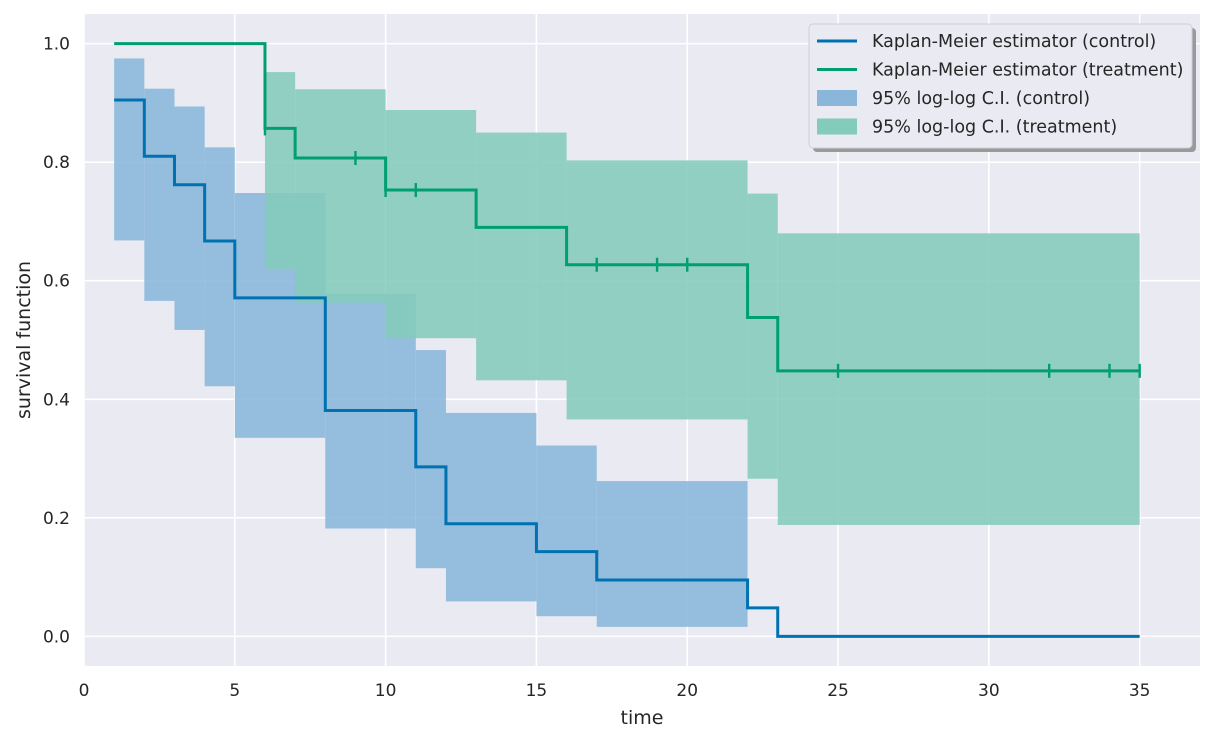 Image resolution: width=1214 pixels, height=742 pixels. What do you see at coordinates (1140, 691) in the screenshot?
I see `x-tick-label: 35` at bounding box center [1140, 691].